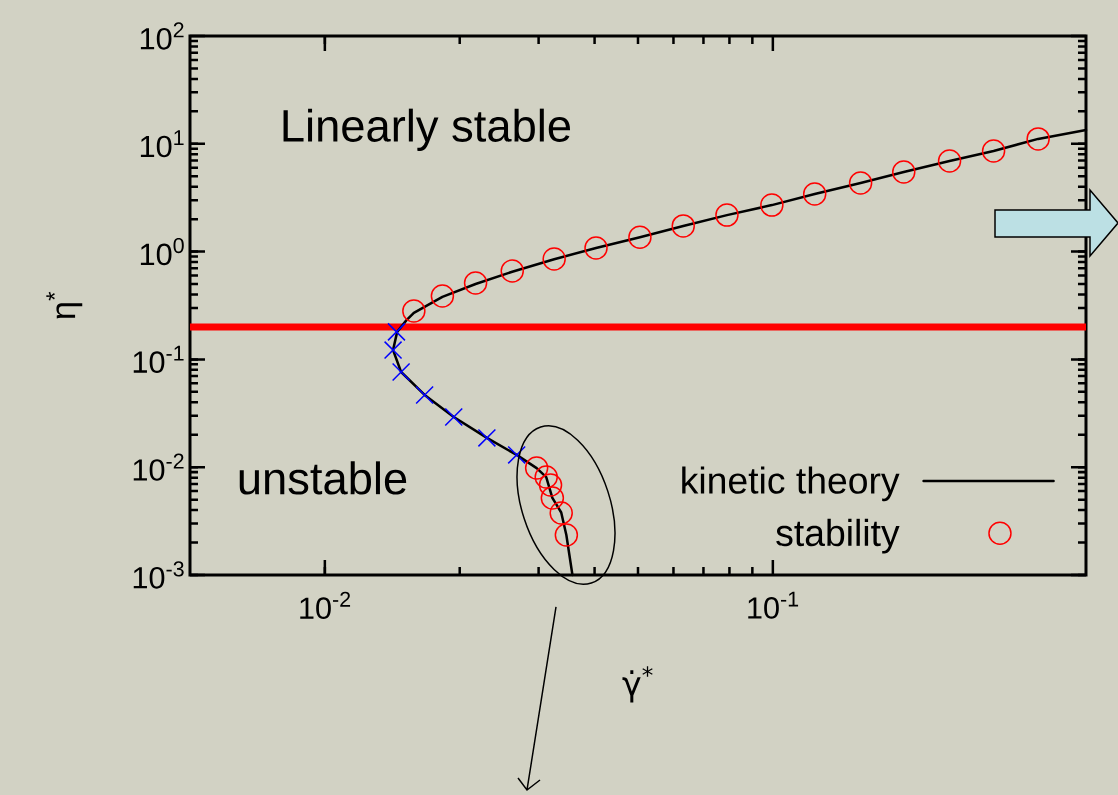  What do you see at coordinates (838, 536) in the screenshot?
I see `legend-label: stability` at bounding box center [838, 536].